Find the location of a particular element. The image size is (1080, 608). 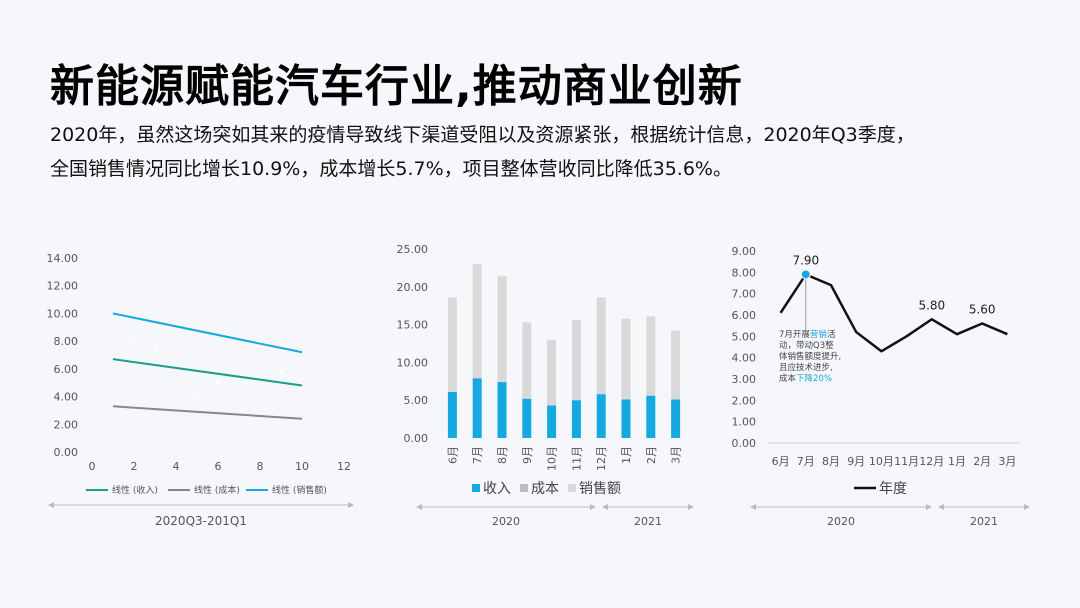

x-tick-label: 2月 is located at coordinates (982, 461).